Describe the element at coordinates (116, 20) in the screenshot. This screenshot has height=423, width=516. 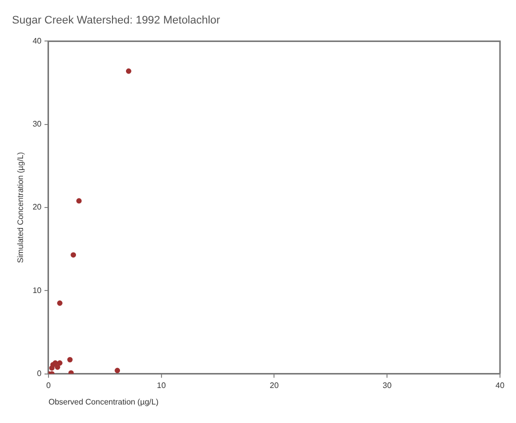
I see `chart-title: Sugar Creek Watershed: 1992 Metolachlor` at that location.